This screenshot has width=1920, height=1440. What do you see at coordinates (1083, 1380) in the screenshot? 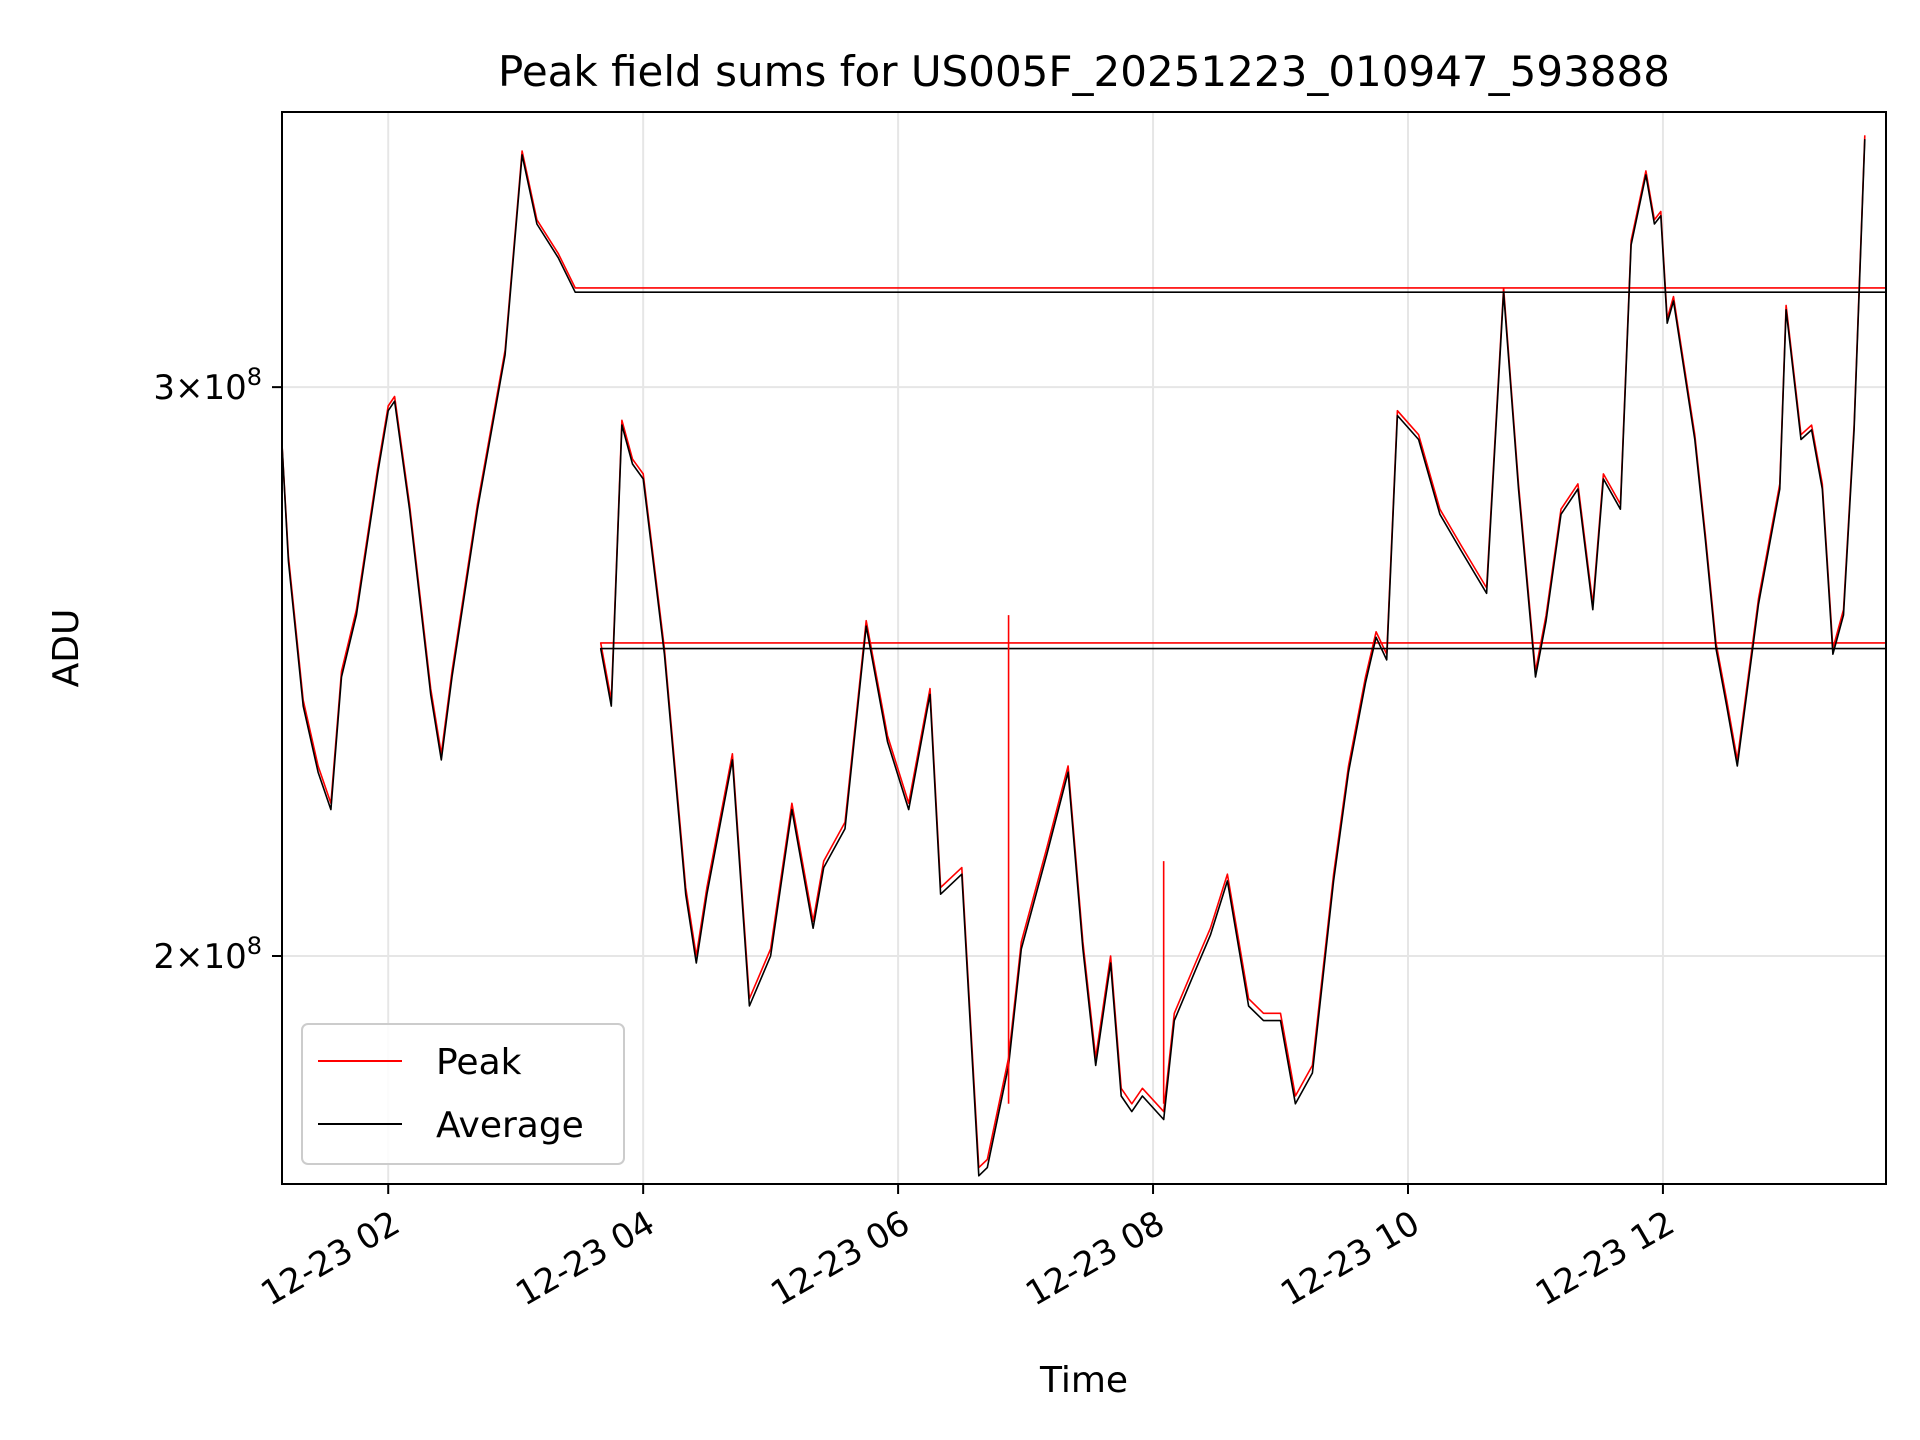
I see `x-axis-label: Time` at bounding box center [1083, 1380].